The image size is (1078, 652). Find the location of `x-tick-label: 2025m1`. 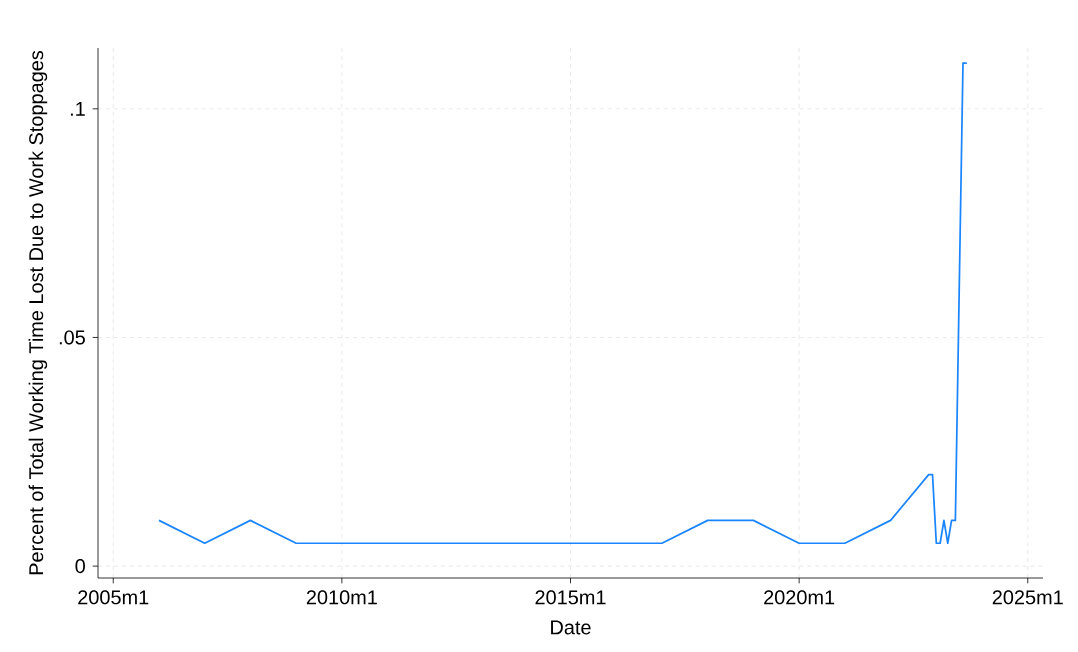

x-tick-label: 2025m1 is located at coordinates (1027, 597).